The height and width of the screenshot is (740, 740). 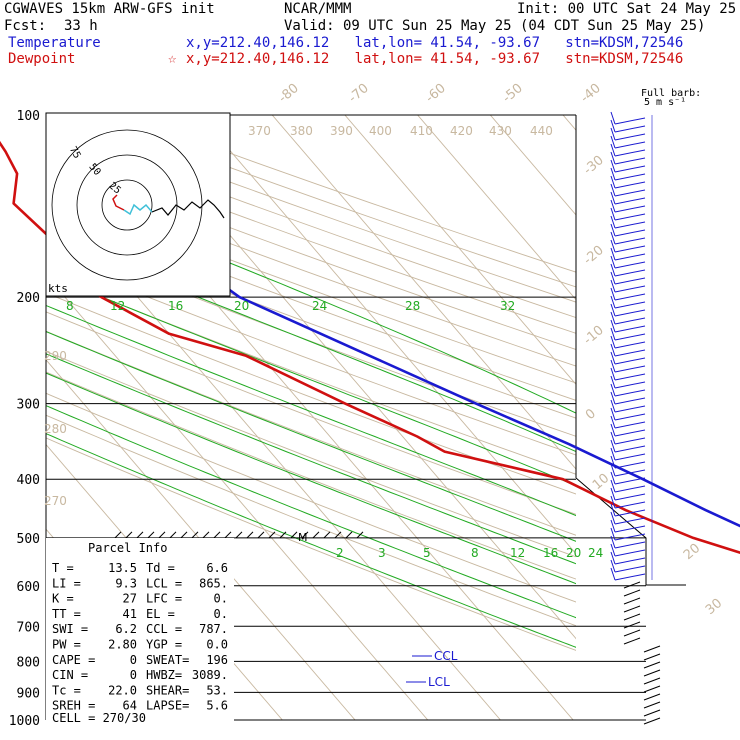 I want to click on parcel-label: TT =, so click(x=66, y=614).